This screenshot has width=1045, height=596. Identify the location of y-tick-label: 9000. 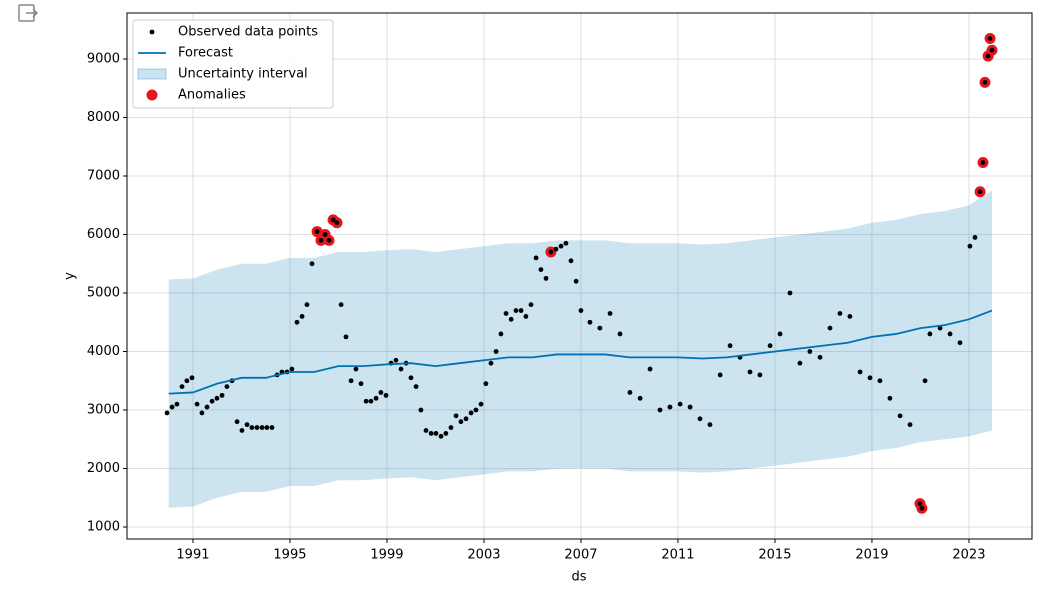
(103, 58).